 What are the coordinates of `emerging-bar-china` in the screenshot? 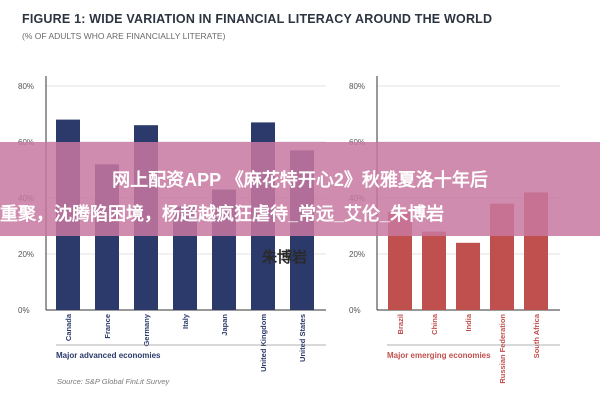 It's located at (434, 270).